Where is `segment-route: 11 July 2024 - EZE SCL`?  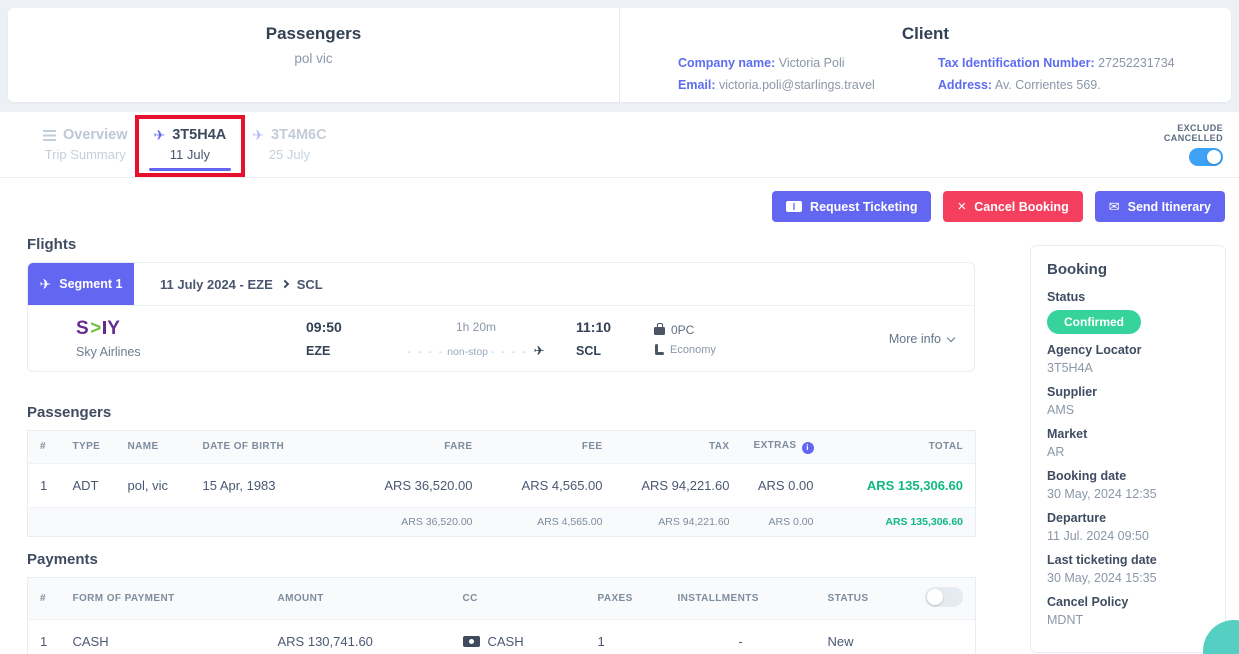 segment-route: 11 July 2024 - EZE SCL is located at coordinates (241, 284).